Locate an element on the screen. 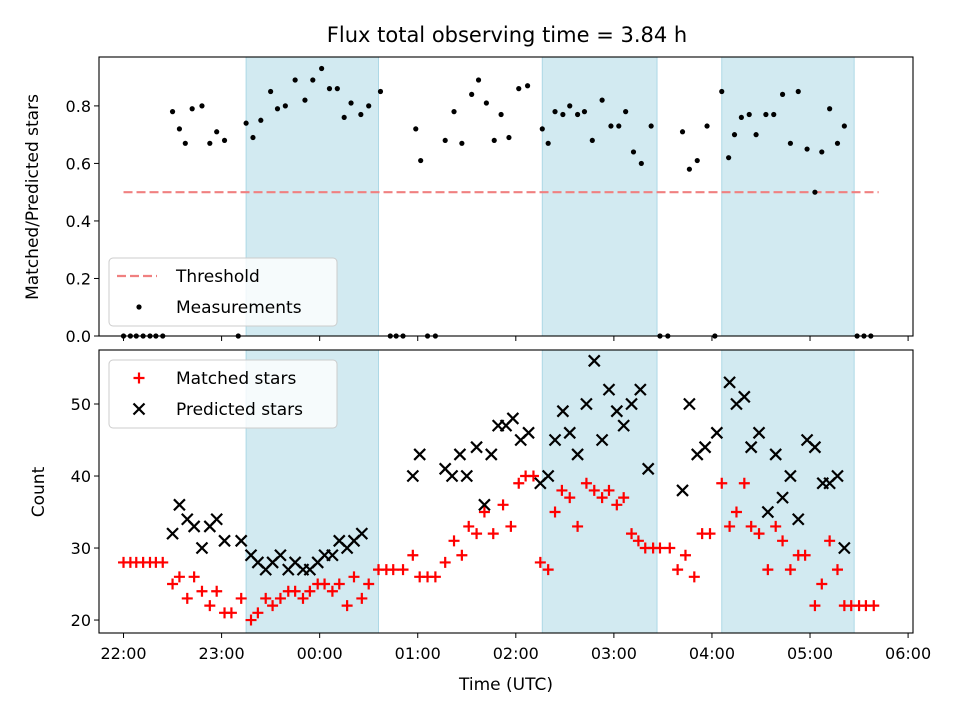  y-axis-label: Matched/Predicted stars is located at coordinates (33, 197).